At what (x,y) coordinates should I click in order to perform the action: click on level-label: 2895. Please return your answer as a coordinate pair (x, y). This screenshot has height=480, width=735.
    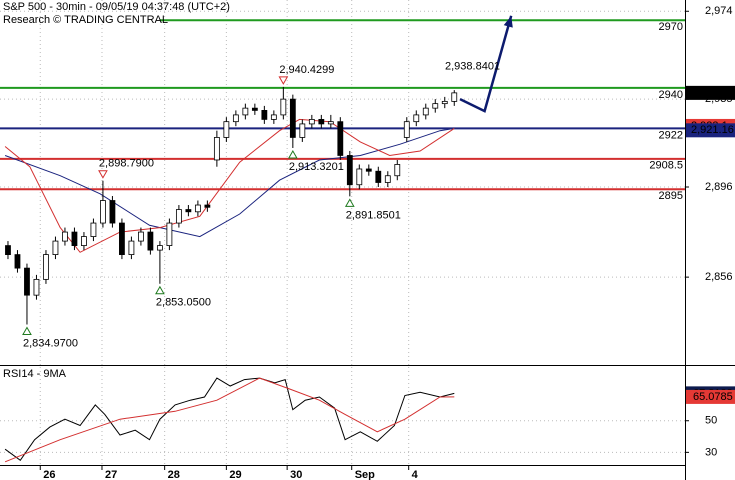
    Looking at the image, I should click on (671, 196).